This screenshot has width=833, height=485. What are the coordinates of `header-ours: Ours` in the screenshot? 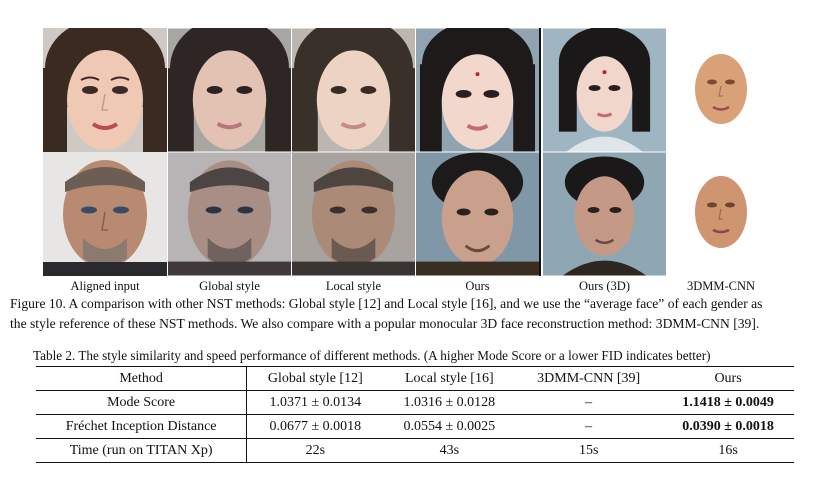 It's located at (728, 378).